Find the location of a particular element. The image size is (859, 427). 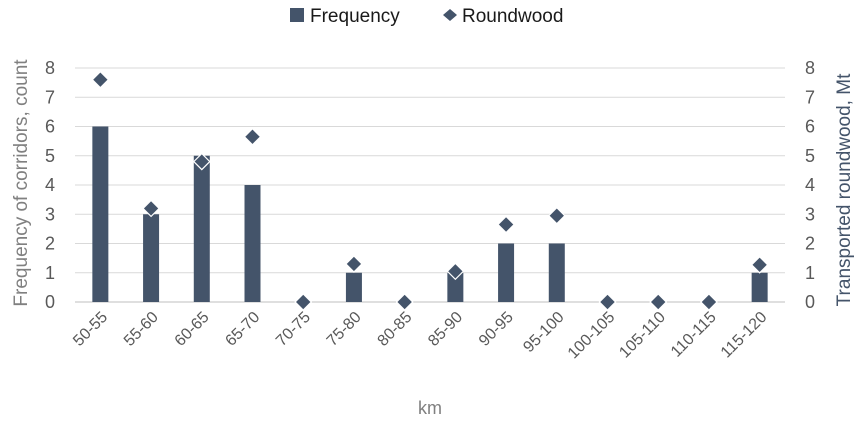

x-tick-label: 80-85 is located at coordinates (395, 329).